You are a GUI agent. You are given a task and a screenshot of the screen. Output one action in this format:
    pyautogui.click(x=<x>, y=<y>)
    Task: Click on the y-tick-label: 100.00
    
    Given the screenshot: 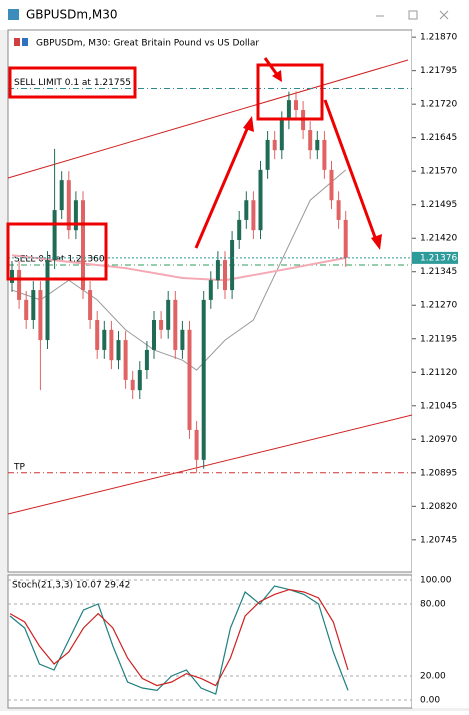 What is the action you would take?
    pyautogui.click(x=436, y=581)
    